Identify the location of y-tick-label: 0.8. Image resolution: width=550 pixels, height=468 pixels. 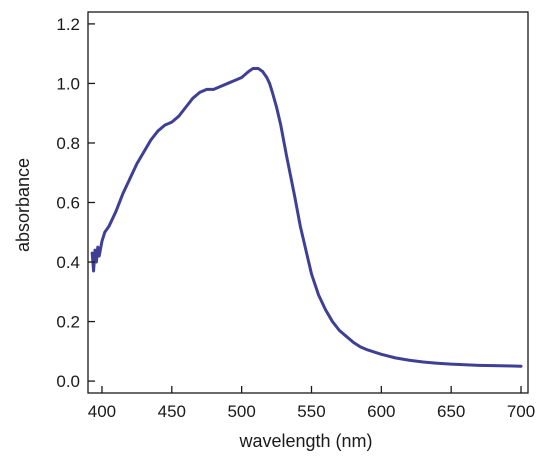
(68, 143).